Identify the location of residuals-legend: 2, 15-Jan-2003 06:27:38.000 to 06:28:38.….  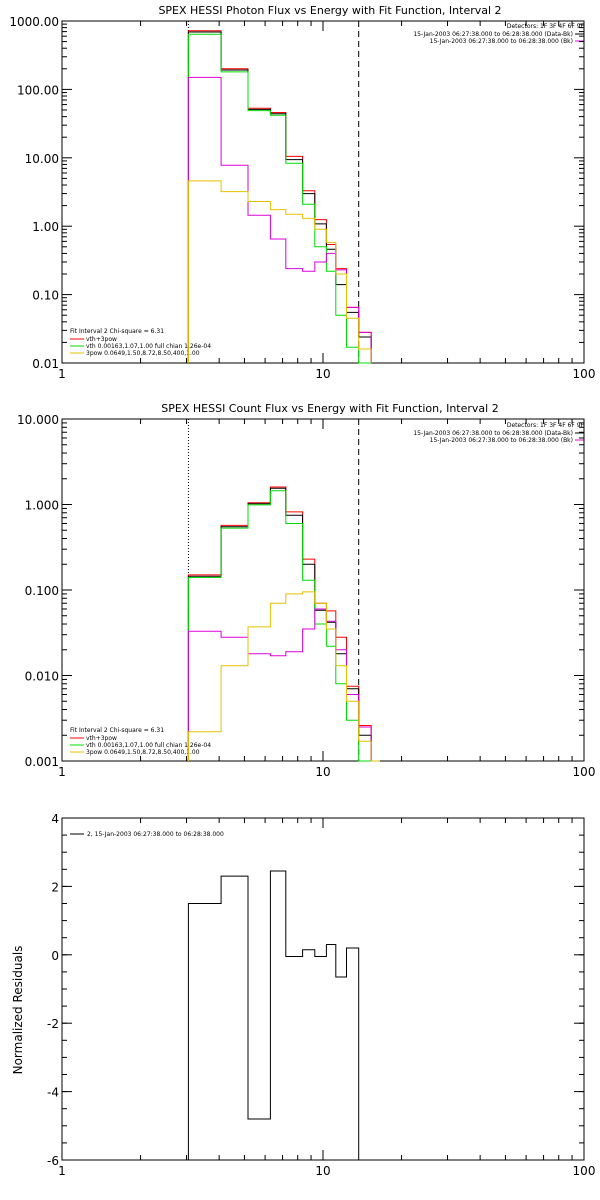
(155, 834).